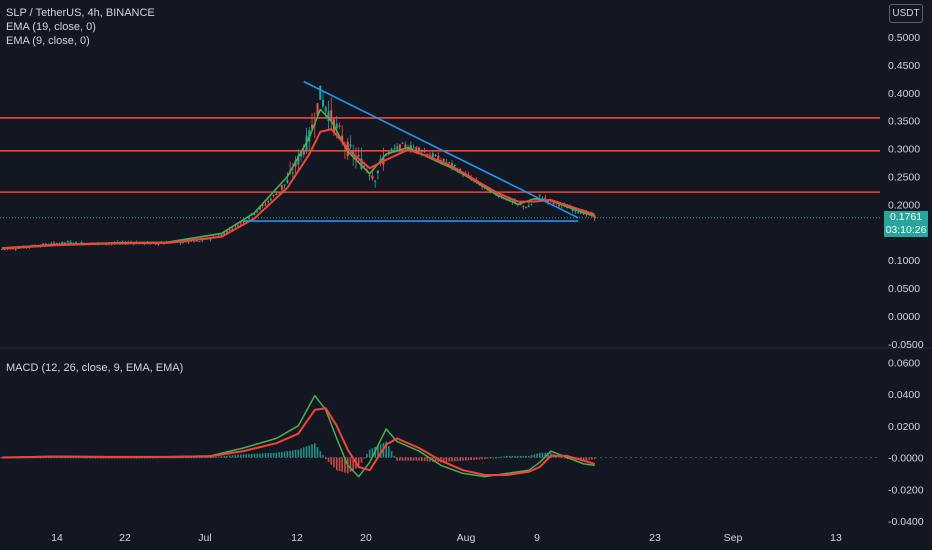 The width and height of the screenshot is (932, 550). I want to click on price-axis-label: 0.0500, so click(904, 289).